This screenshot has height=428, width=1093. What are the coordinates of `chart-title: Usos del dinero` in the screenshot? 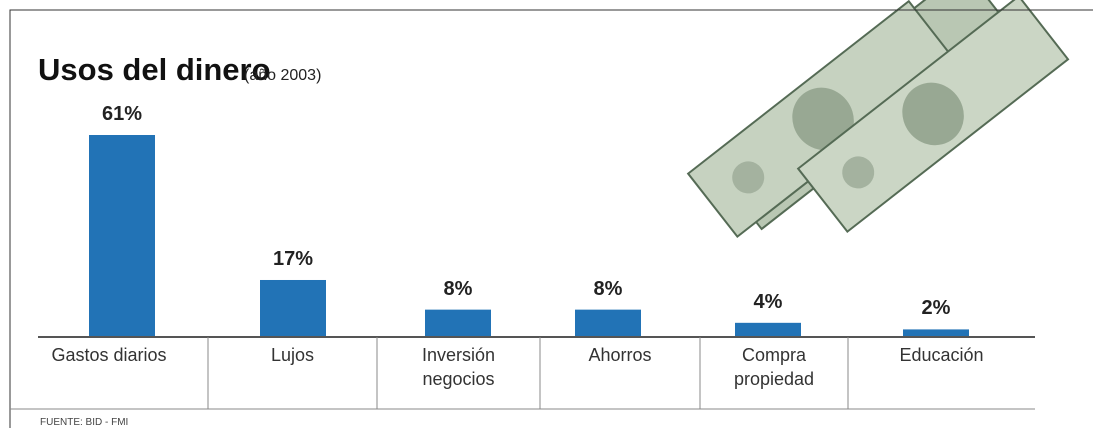 It's located at (154, 69).